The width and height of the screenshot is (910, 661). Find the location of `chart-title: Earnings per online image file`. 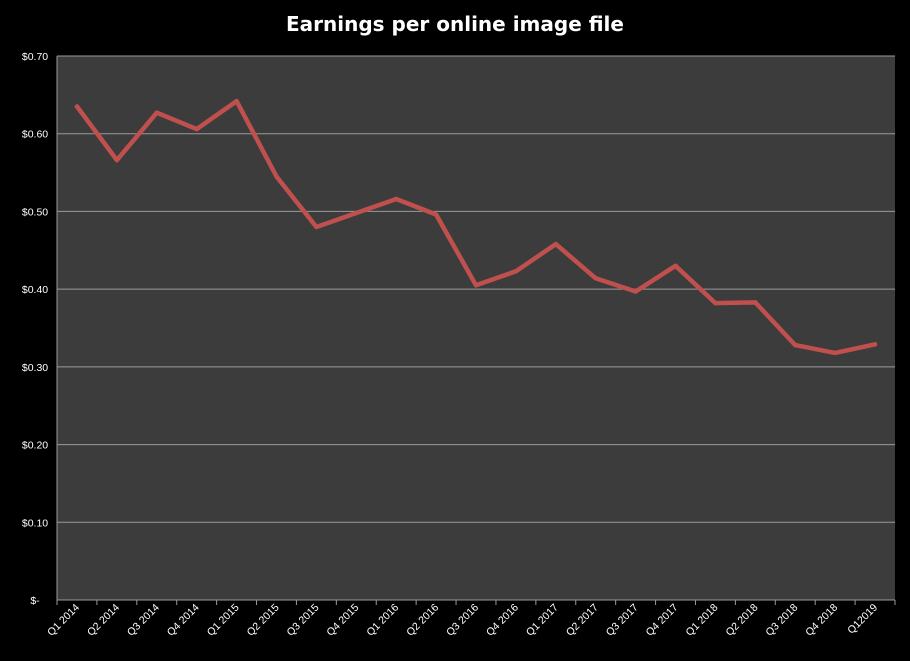

chart-title: Earnings per online image file is located at coordinates (455, 24).